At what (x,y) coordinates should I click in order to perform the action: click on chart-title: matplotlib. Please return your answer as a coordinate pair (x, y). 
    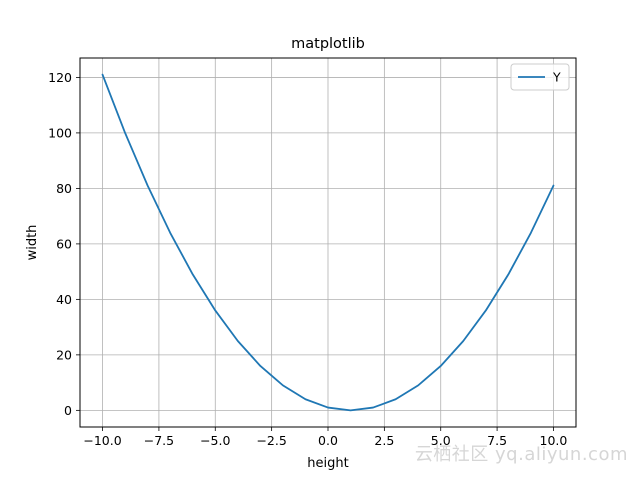
    Looking at the image, I should click on (328, 44).